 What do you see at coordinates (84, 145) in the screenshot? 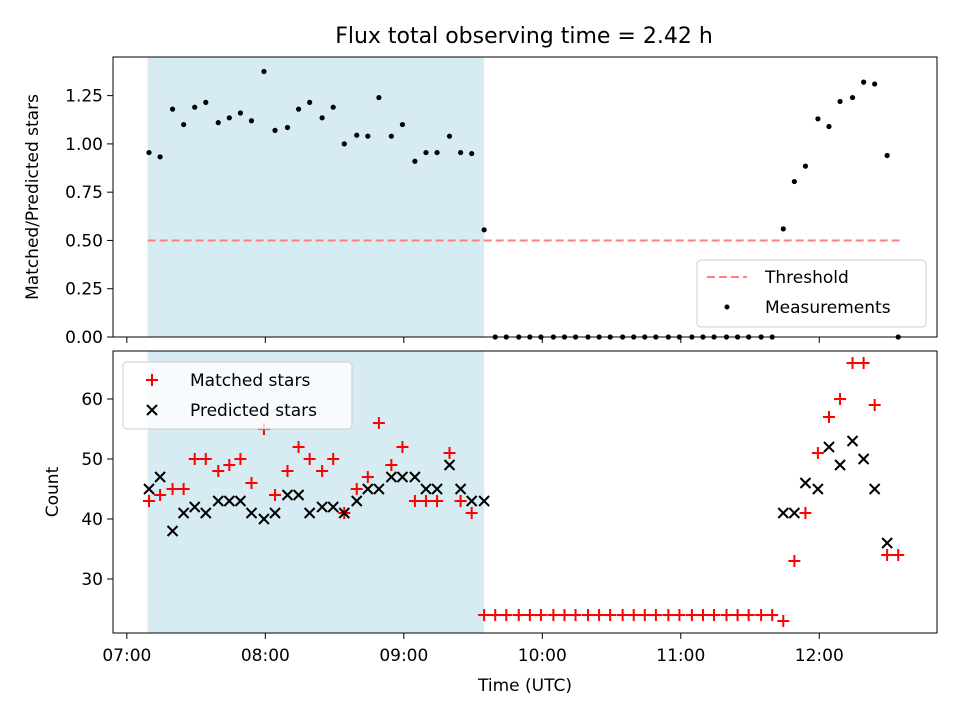
I see `ratio-y-tick-label: 1.00` at bounding box center [84, 145].